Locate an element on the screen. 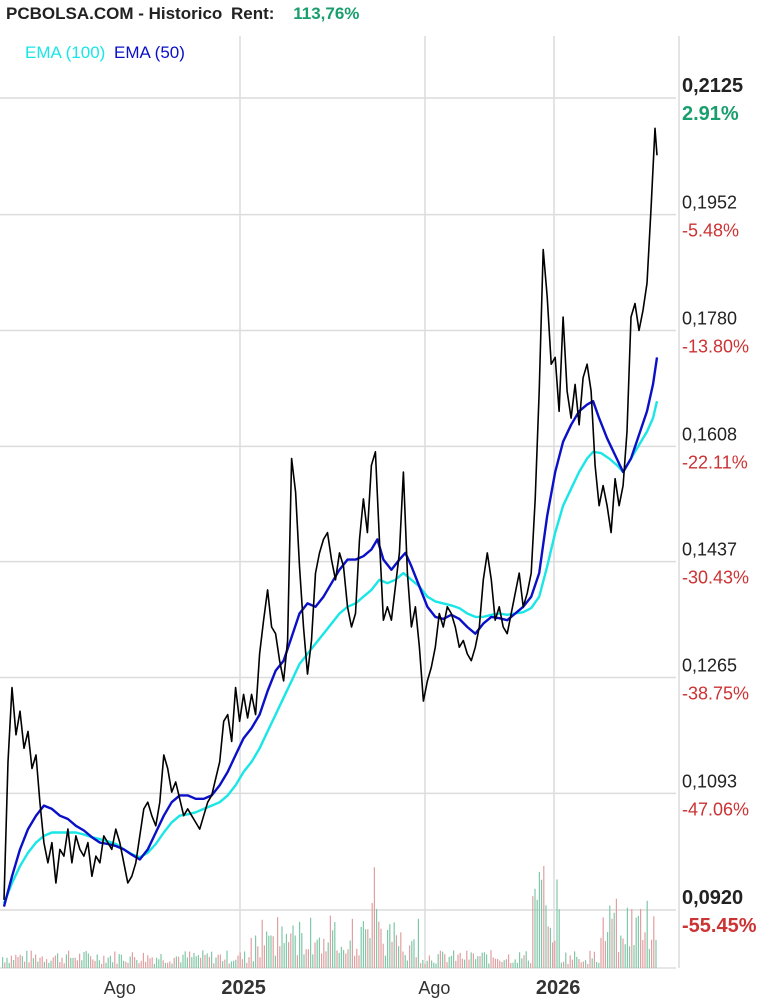 Image resolution: width=784 pixels, height=1008 pixels. rent-value: 113,76% is located at coordinates (326, 13).